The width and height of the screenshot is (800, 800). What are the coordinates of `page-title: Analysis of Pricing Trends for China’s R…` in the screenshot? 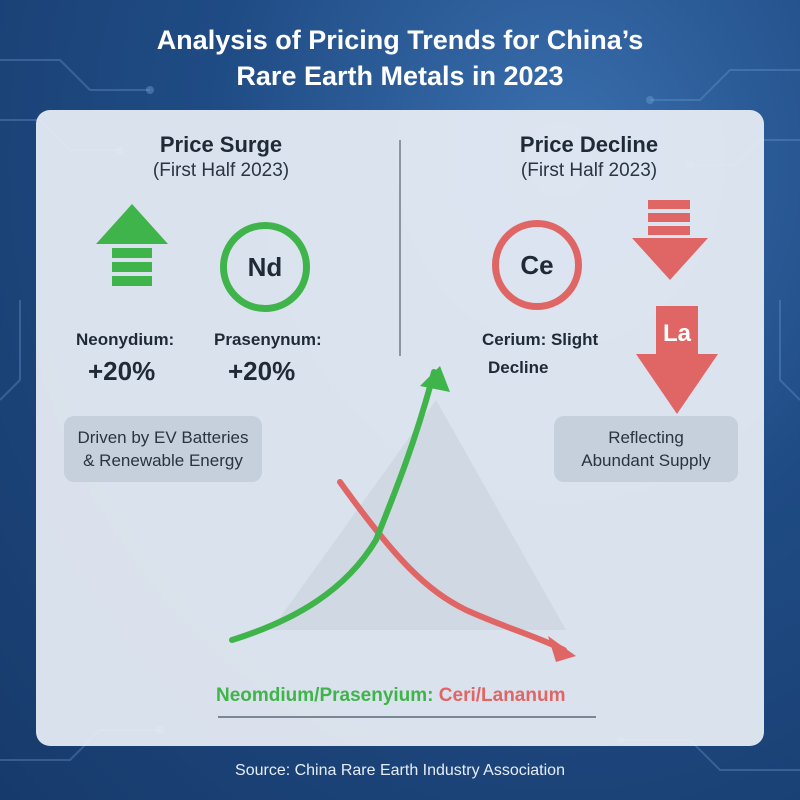 It's located at (400, 58).